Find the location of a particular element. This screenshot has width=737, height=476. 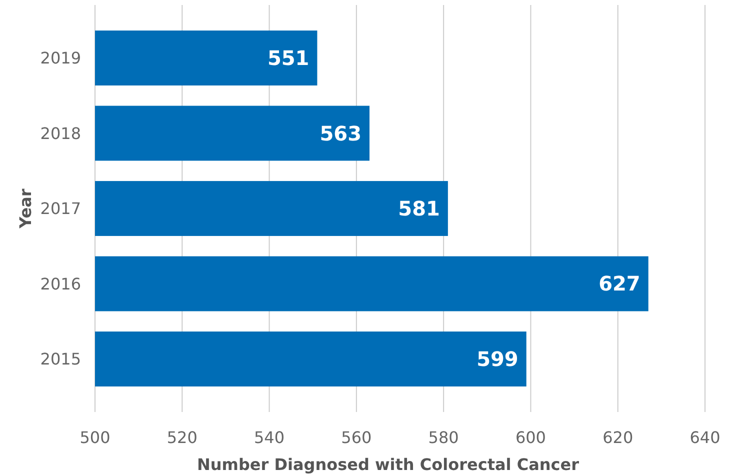

x-tick-label: 600 is located at coordinates (530, 437).